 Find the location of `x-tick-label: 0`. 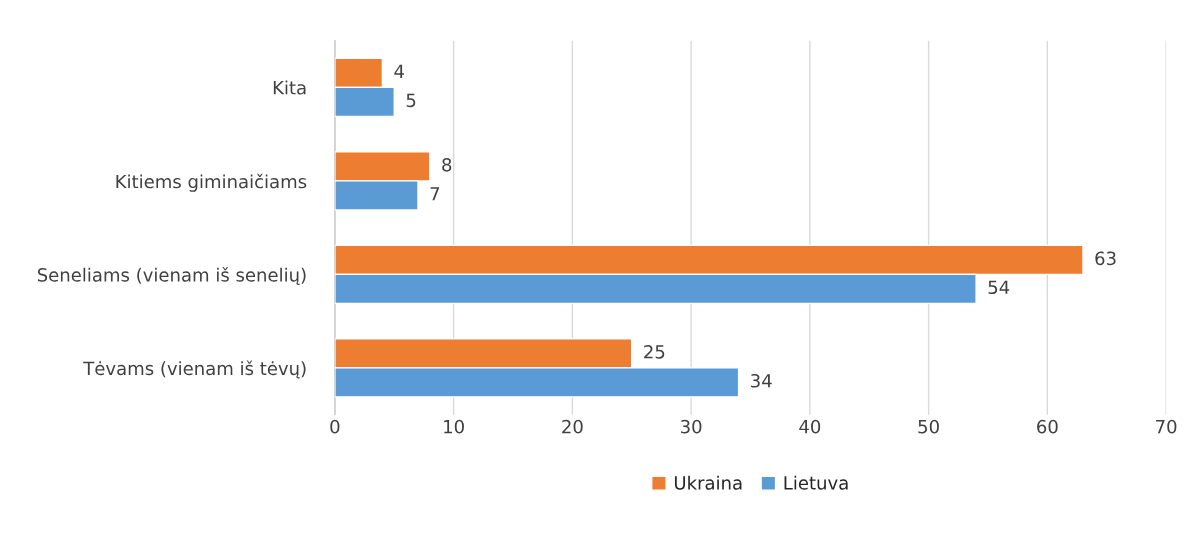

x-tick-label: 0 is located at coordinates (335, 426).